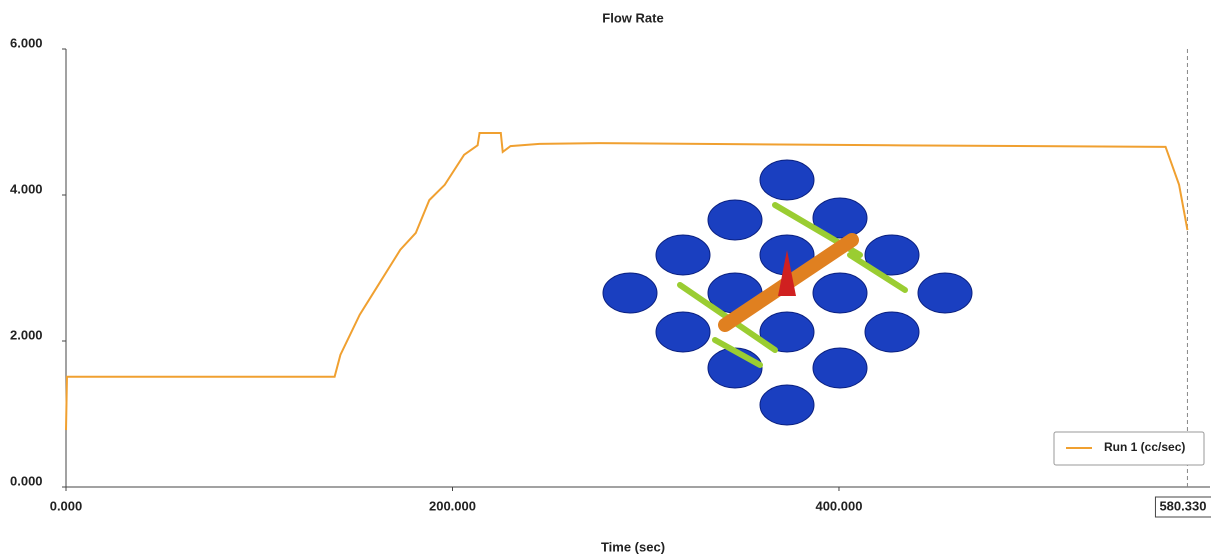 This screenshot has height=556, width=1211. Describe the element at coordinates (787, 292) in the screenshot. I see `mold-image` at that location.